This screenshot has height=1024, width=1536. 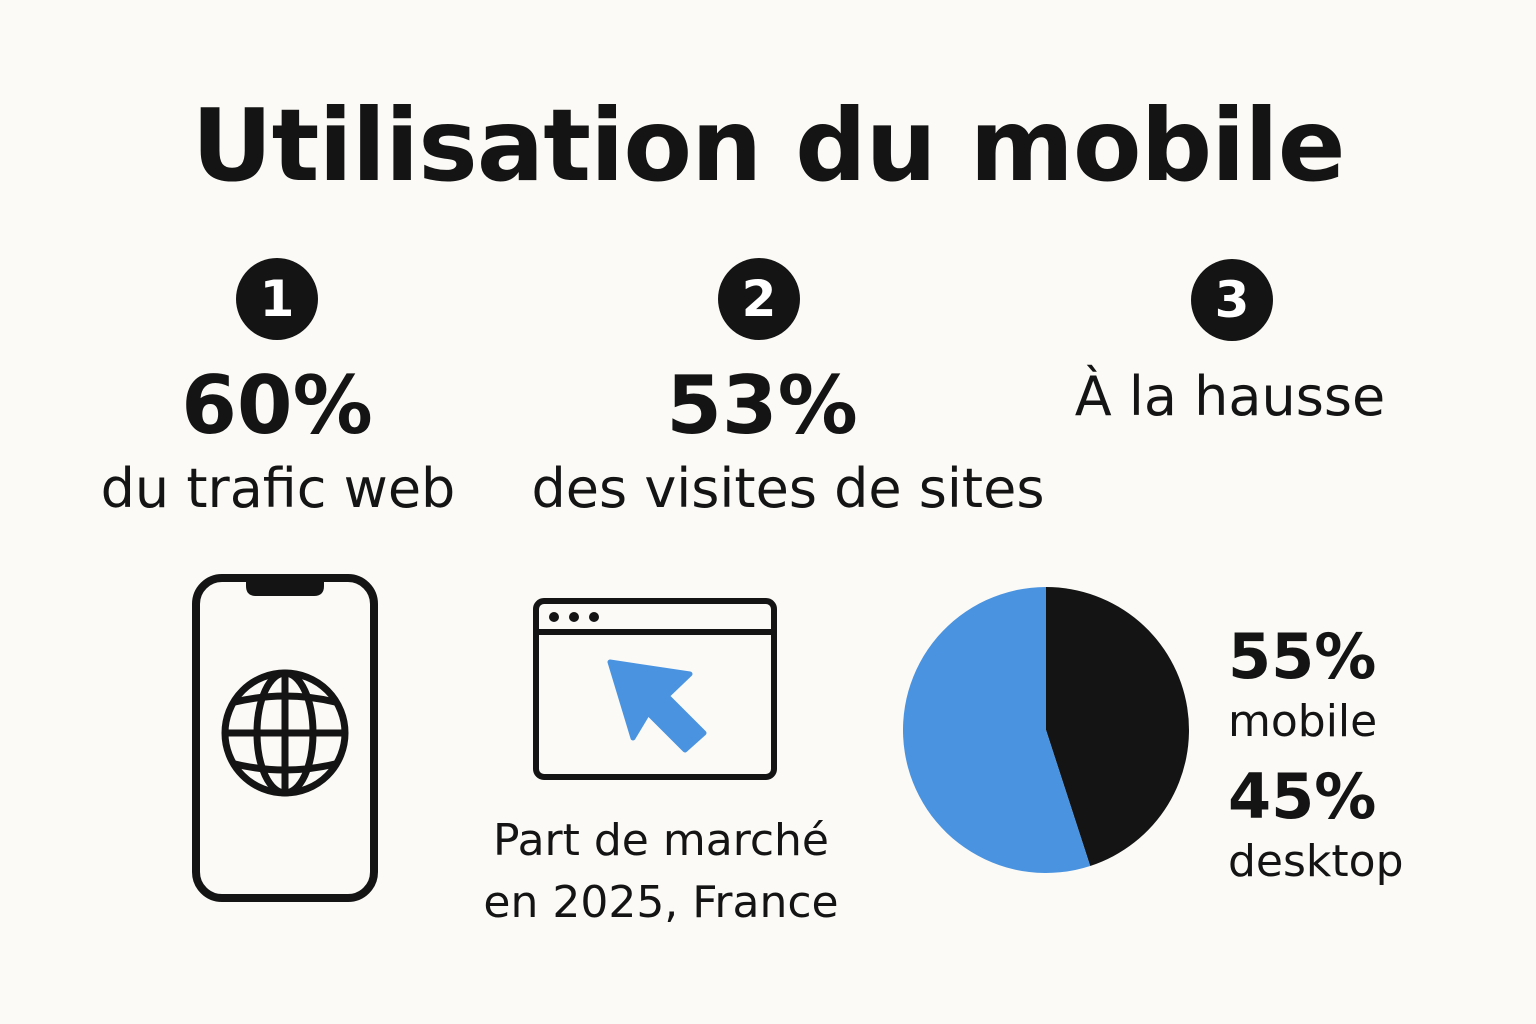 I want to click on pie-value-mobile: 55%, so click(x=1302, y=656).